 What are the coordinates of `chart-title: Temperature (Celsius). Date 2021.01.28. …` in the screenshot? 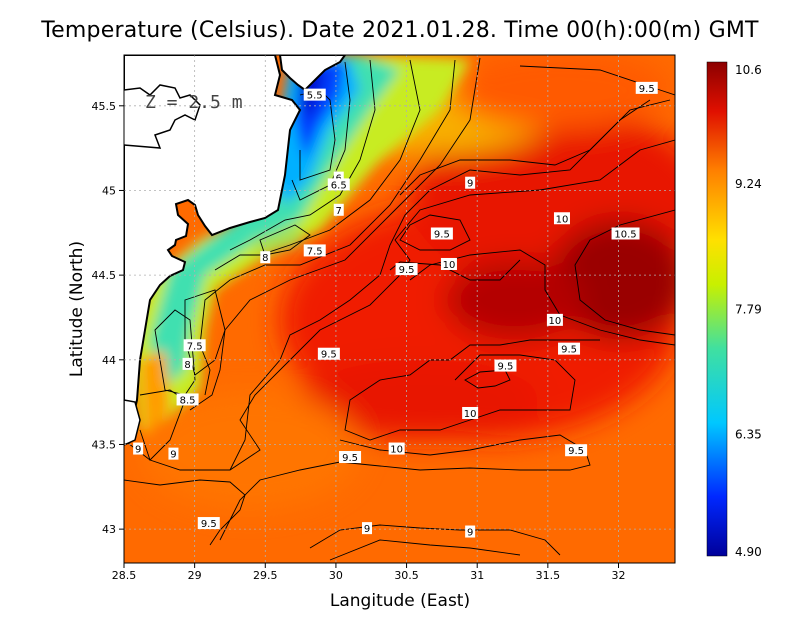 It's located at (400, 30).